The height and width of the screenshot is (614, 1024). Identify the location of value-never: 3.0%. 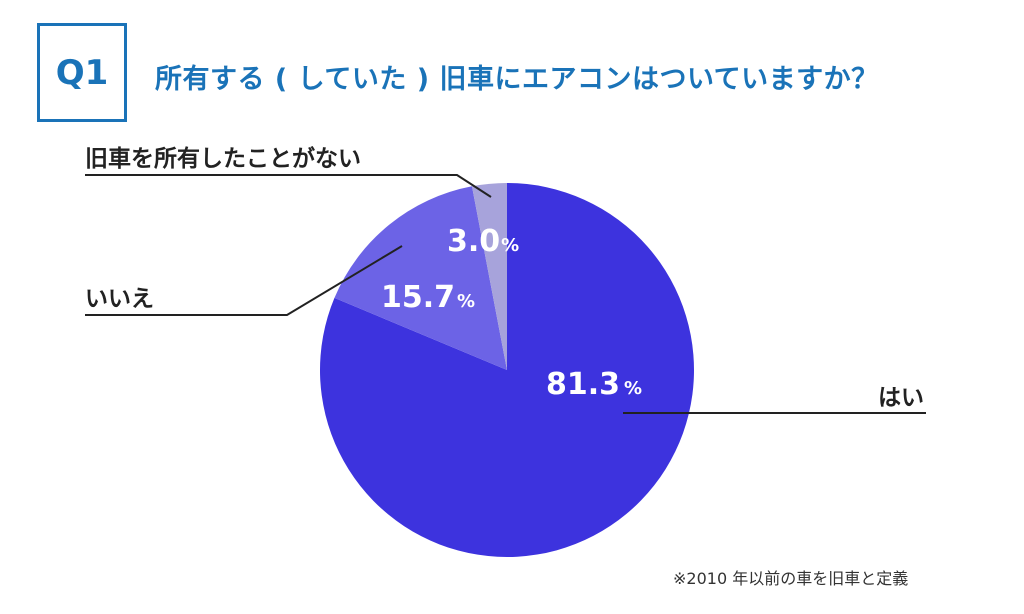
(483, 241).